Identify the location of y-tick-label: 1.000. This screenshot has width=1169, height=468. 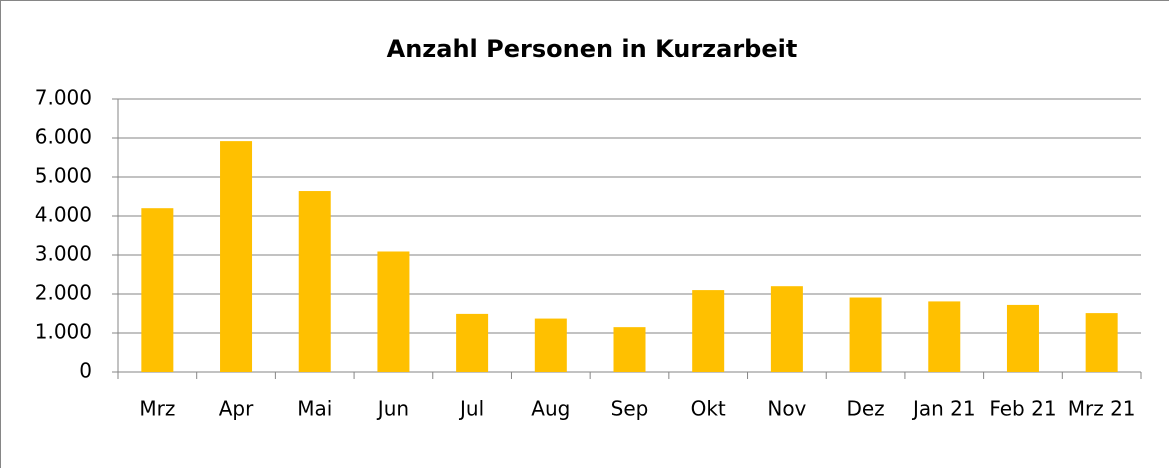
(63, 332).